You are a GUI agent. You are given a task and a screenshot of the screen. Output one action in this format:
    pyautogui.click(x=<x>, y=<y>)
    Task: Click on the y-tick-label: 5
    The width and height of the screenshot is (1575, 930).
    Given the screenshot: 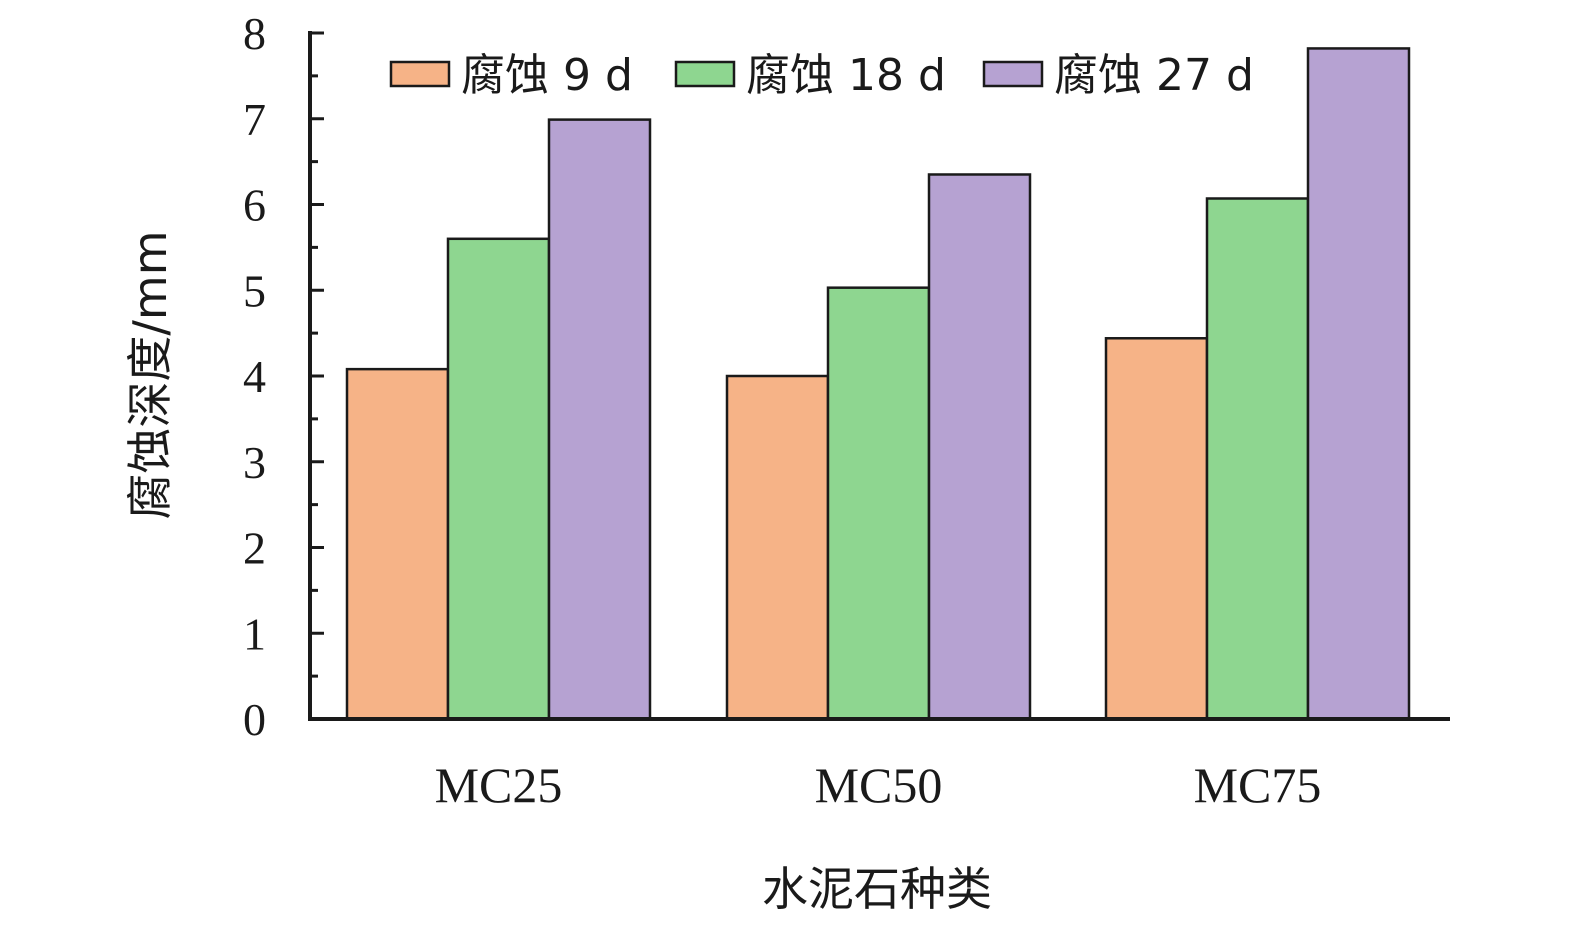 What is the action you would take?
    pyautogui.click(x=254, y=290)
    